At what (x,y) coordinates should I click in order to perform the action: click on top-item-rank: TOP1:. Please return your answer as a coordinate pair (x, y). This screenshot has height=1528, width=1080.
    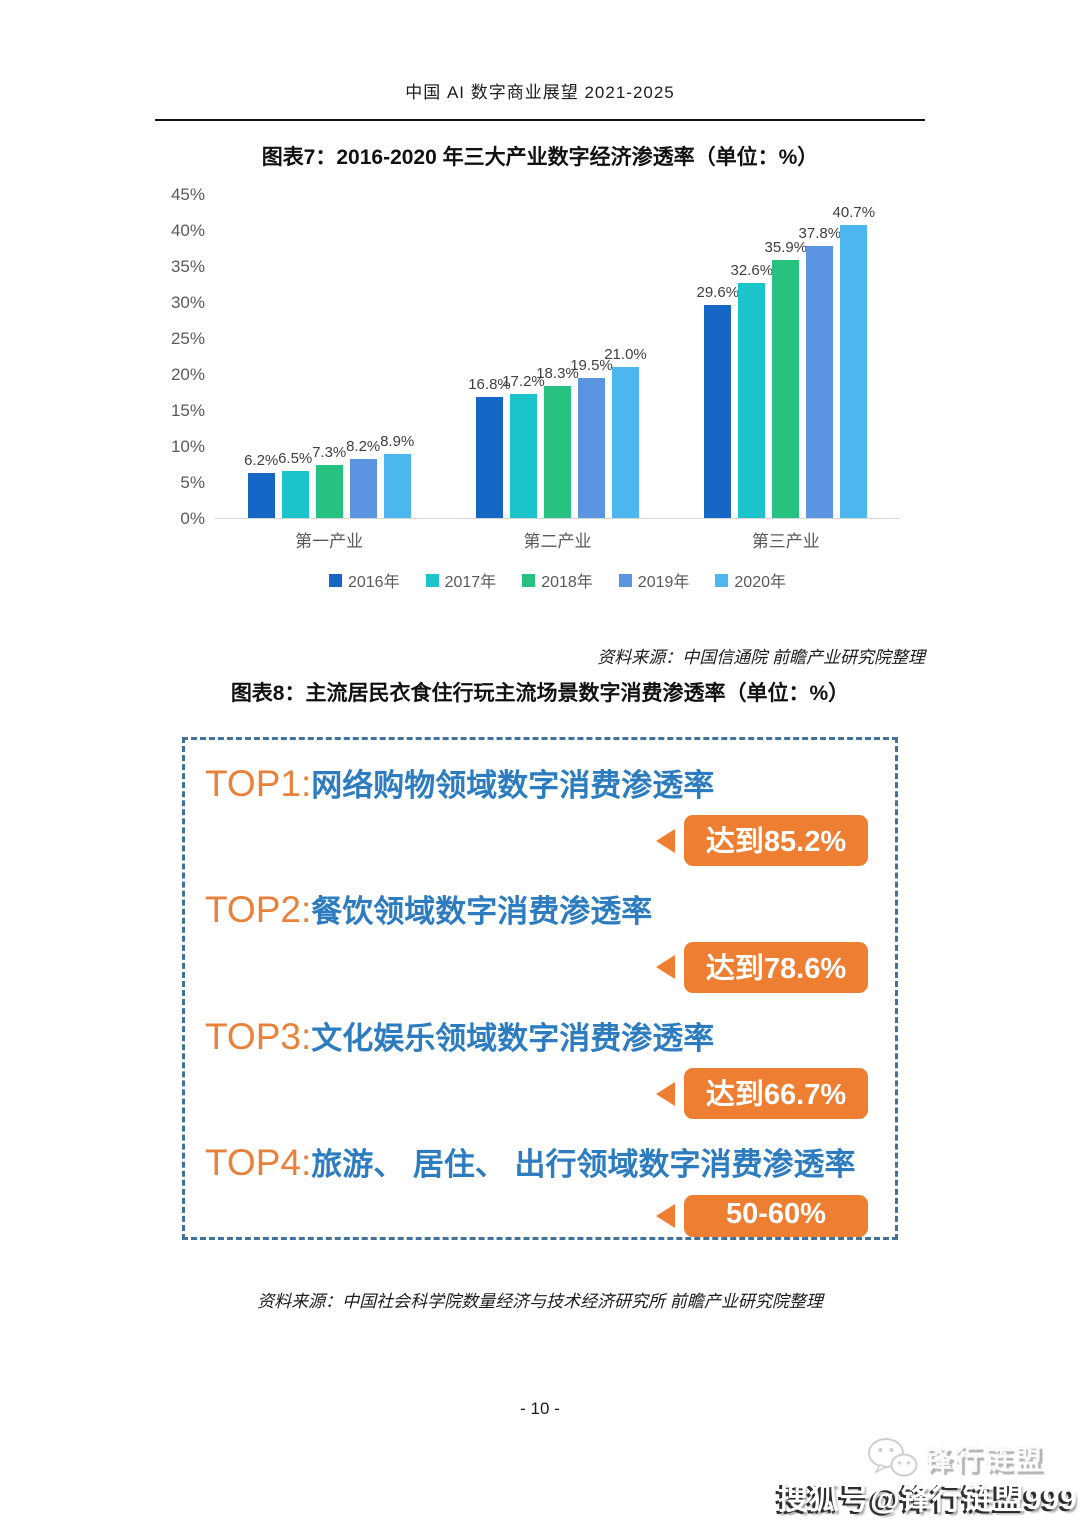
    Looking at the image, I should click on (258, 783).